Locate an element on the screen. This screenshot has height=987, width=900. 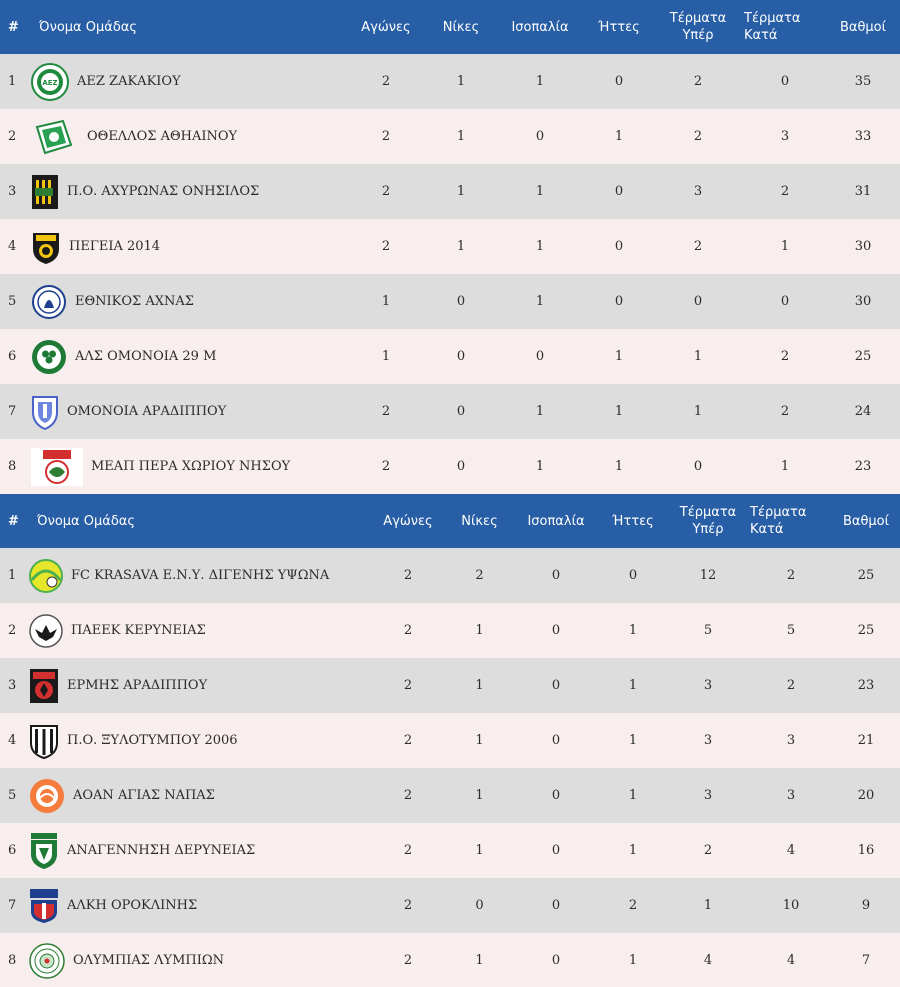
table-row: 2 ΟΘΕΛΛΟΣ ΑΘΗΑΙΝΟΥ 2 1 0 1 2 3 33 is located at coordinates (450, 136).